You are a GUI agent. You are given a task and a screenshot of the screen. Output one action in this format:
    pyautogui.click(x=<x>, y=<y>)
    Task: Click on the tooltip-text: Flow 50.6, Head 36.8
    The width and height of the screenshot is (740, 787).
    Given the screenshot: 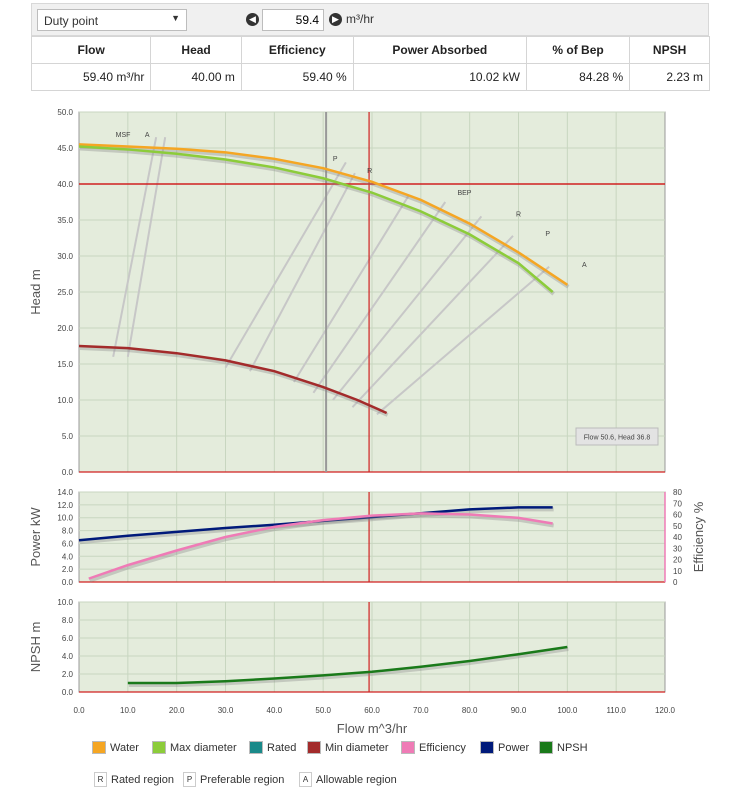 What is the action you would take?
    pyautogui.click(x=617, y=438)
    